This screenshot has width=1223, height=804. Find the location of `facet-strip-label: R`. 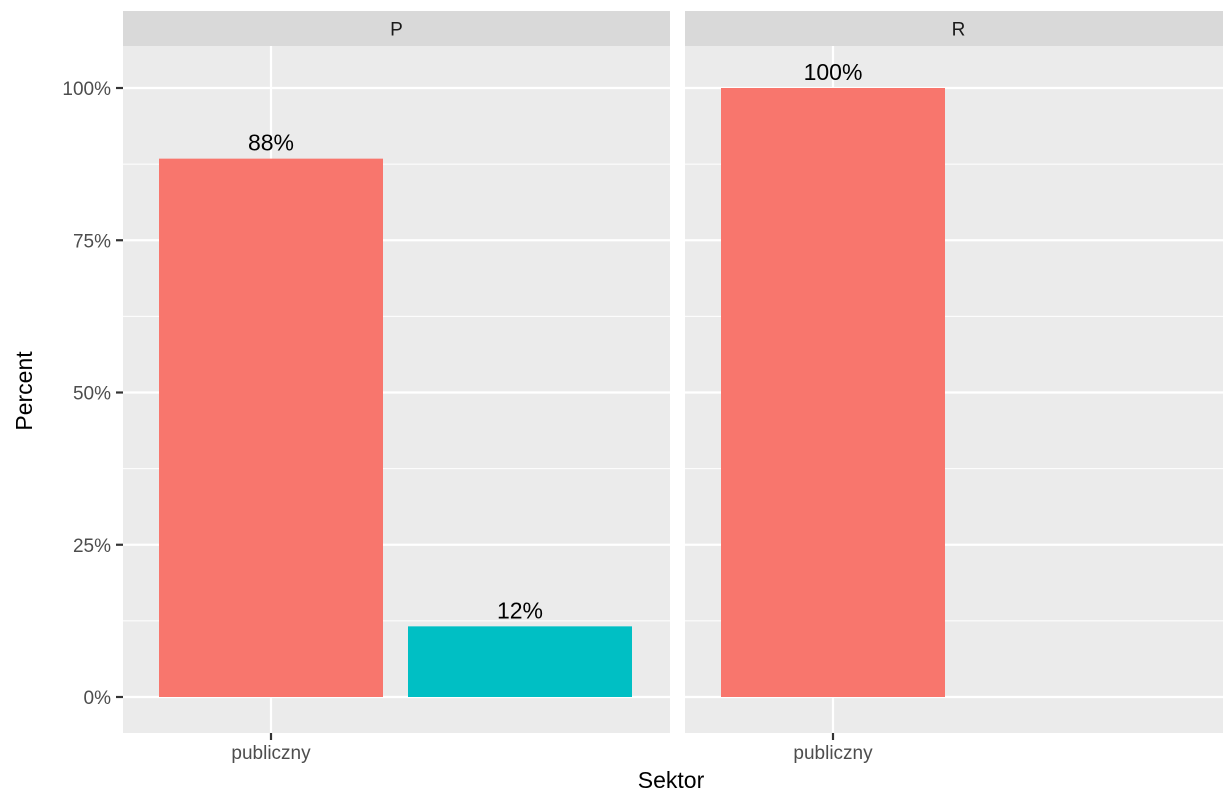

facet-strip-label: R is located at coordinates (959, 30).